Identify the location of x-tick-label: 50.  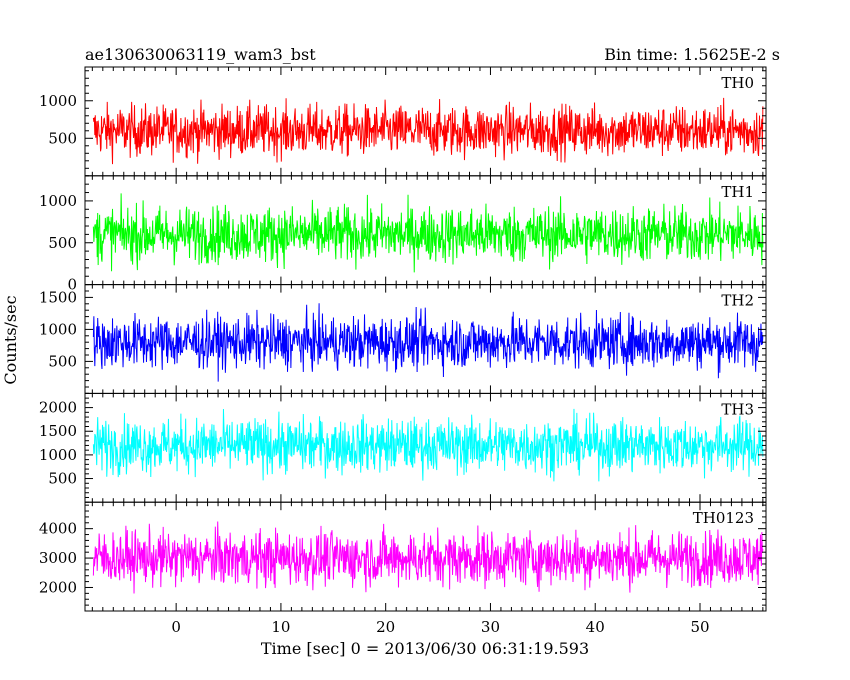
(699, 627).